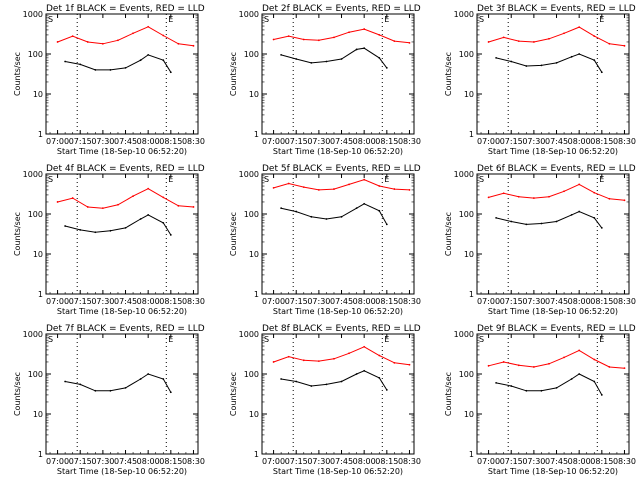 The height and width of the screenshot is (480, 640). I want to click on panel-title: Det 6f BLACK = Events, RED = LLD, so click(556, 169).